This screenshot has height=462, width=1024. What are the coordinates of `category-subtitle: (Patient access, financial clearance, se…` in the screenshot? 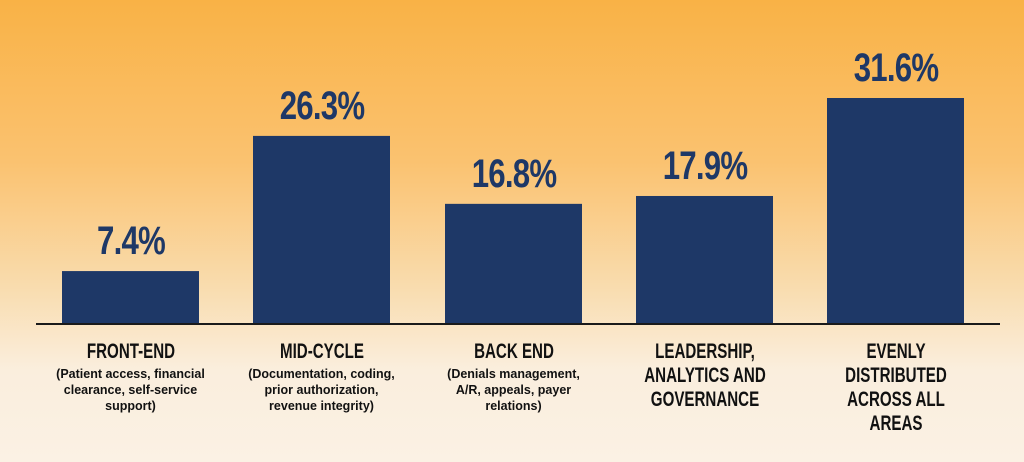 It's located at (130, 390).